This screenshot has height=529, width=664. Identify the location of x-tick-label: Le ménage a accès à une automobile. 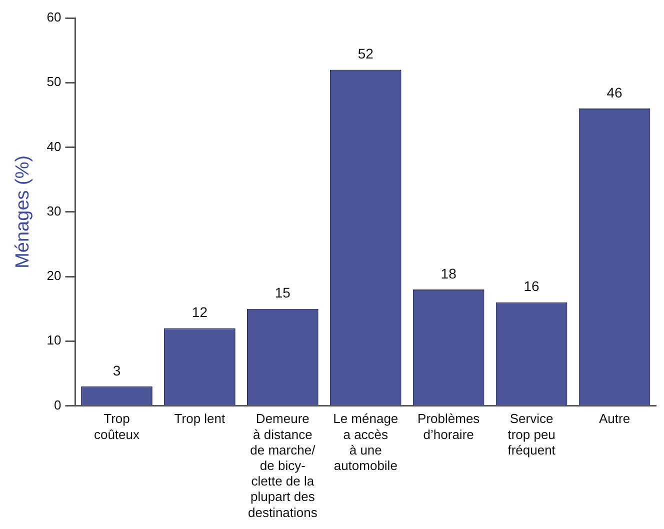
(365, 442).